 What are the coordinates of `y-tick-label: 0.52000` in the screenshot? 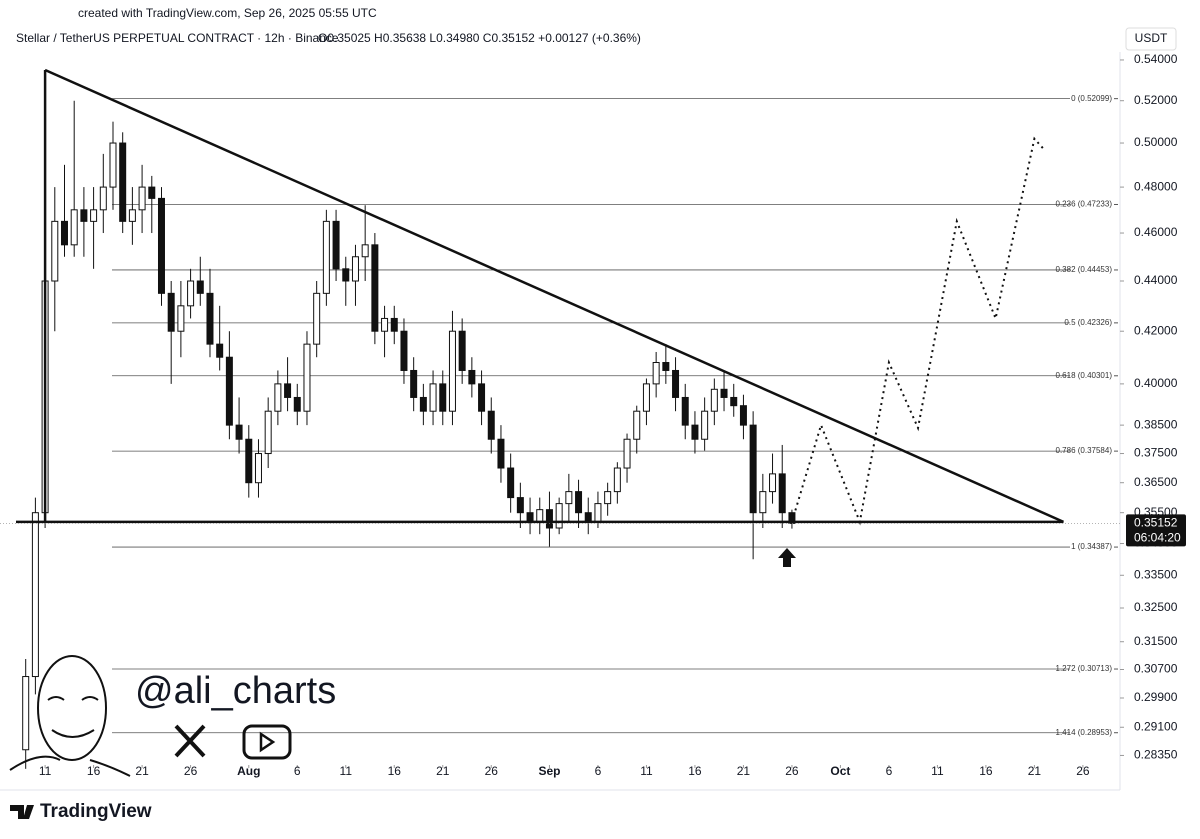 It's located at (1156, 100).